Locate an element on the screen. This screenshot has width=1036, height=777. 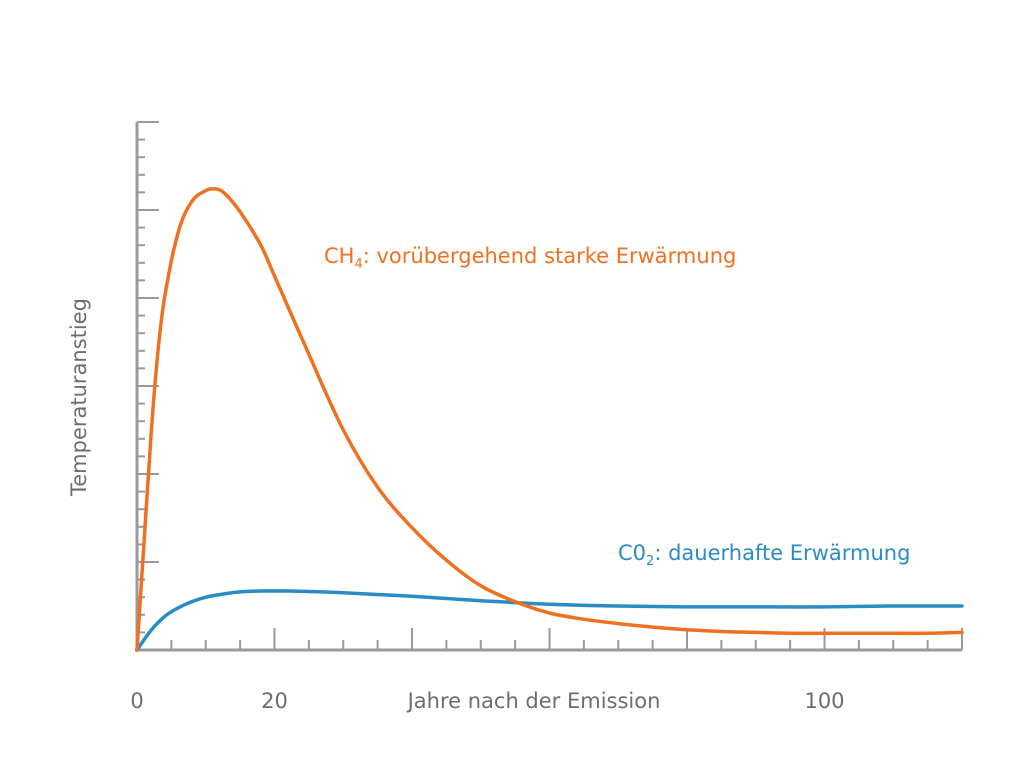
series-name: CH is located at coordinates (339, 256).